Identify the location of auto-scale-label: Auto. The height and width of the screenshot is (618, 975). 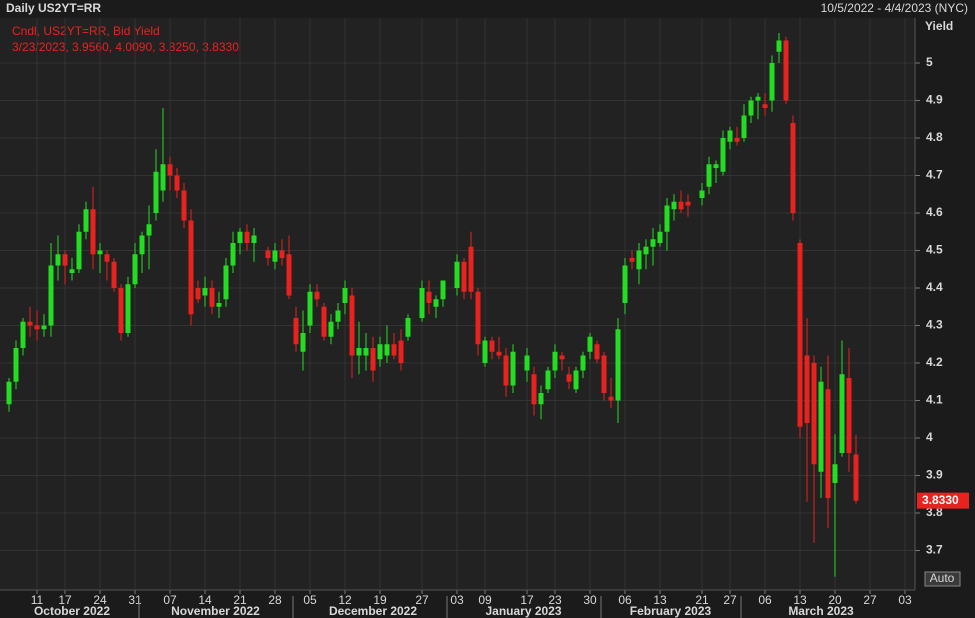
(942, 578).